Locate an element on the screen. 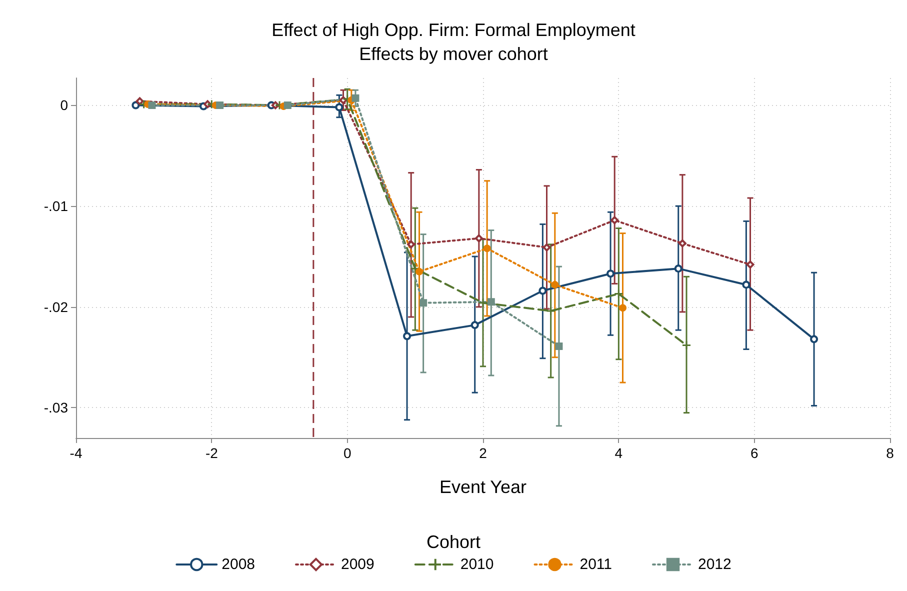 The width and height of the screenshot is (907, 591). x-tick-label: 4 is located at coordinates (618, 453).